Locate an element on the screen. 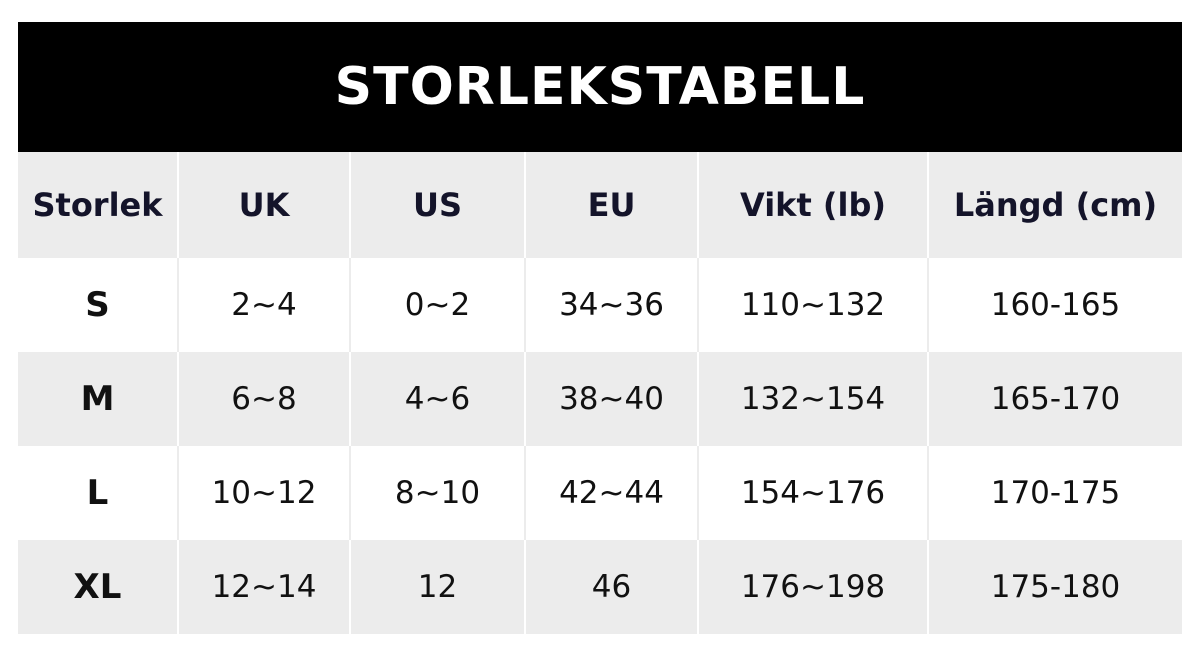 The width and height of the screenshot is (1200, 667). table-cell: 0~2 is located at coordinates (437, 305).